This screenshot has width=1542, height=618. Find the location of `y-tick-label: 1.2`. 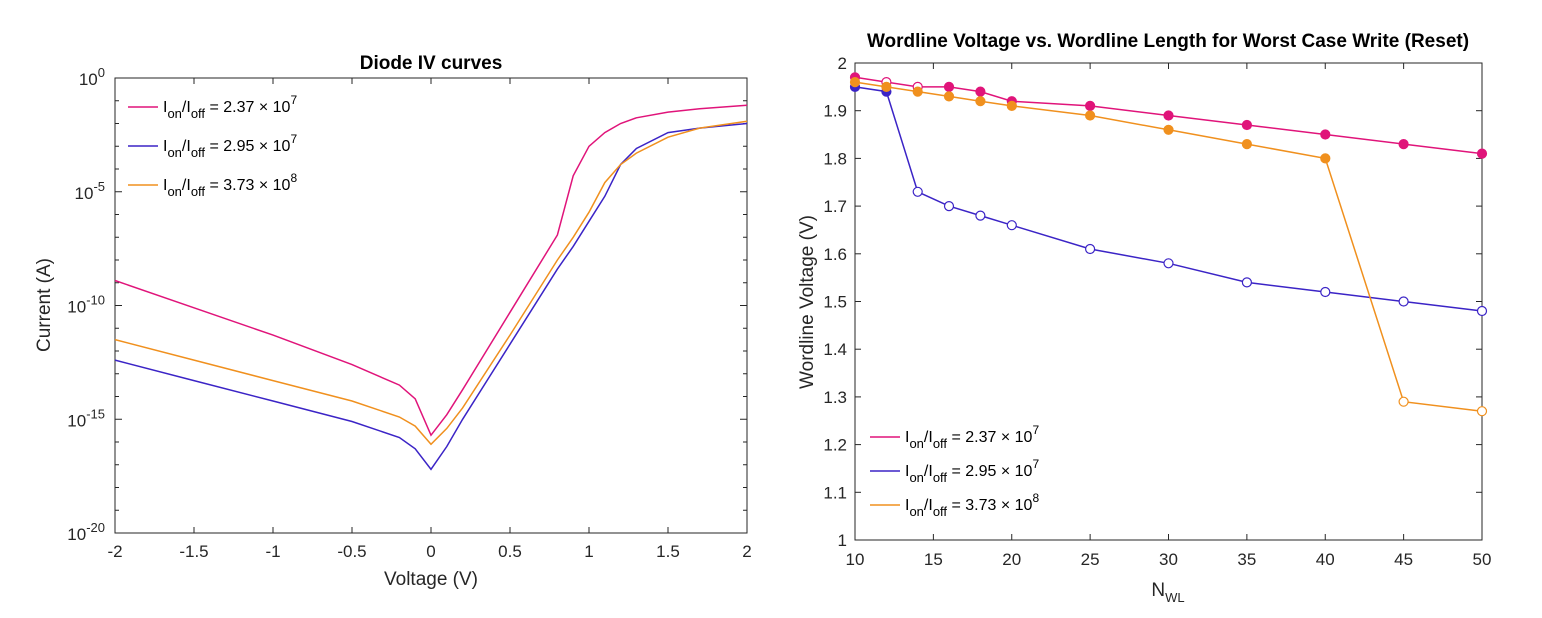

y-tick-label: 1.2 is located at coordinates (835, 445).